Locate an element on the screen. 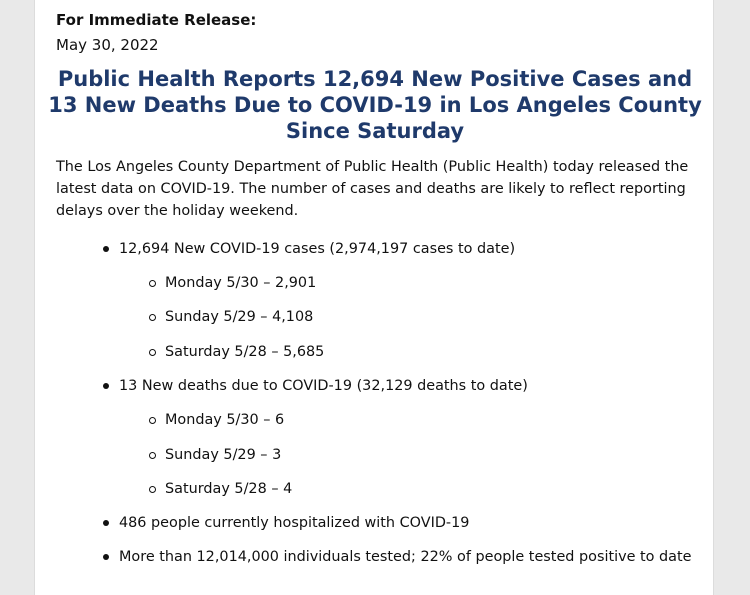  sub-item-text: Monday 5/30 – 6 is located at coordinates (225, 420).